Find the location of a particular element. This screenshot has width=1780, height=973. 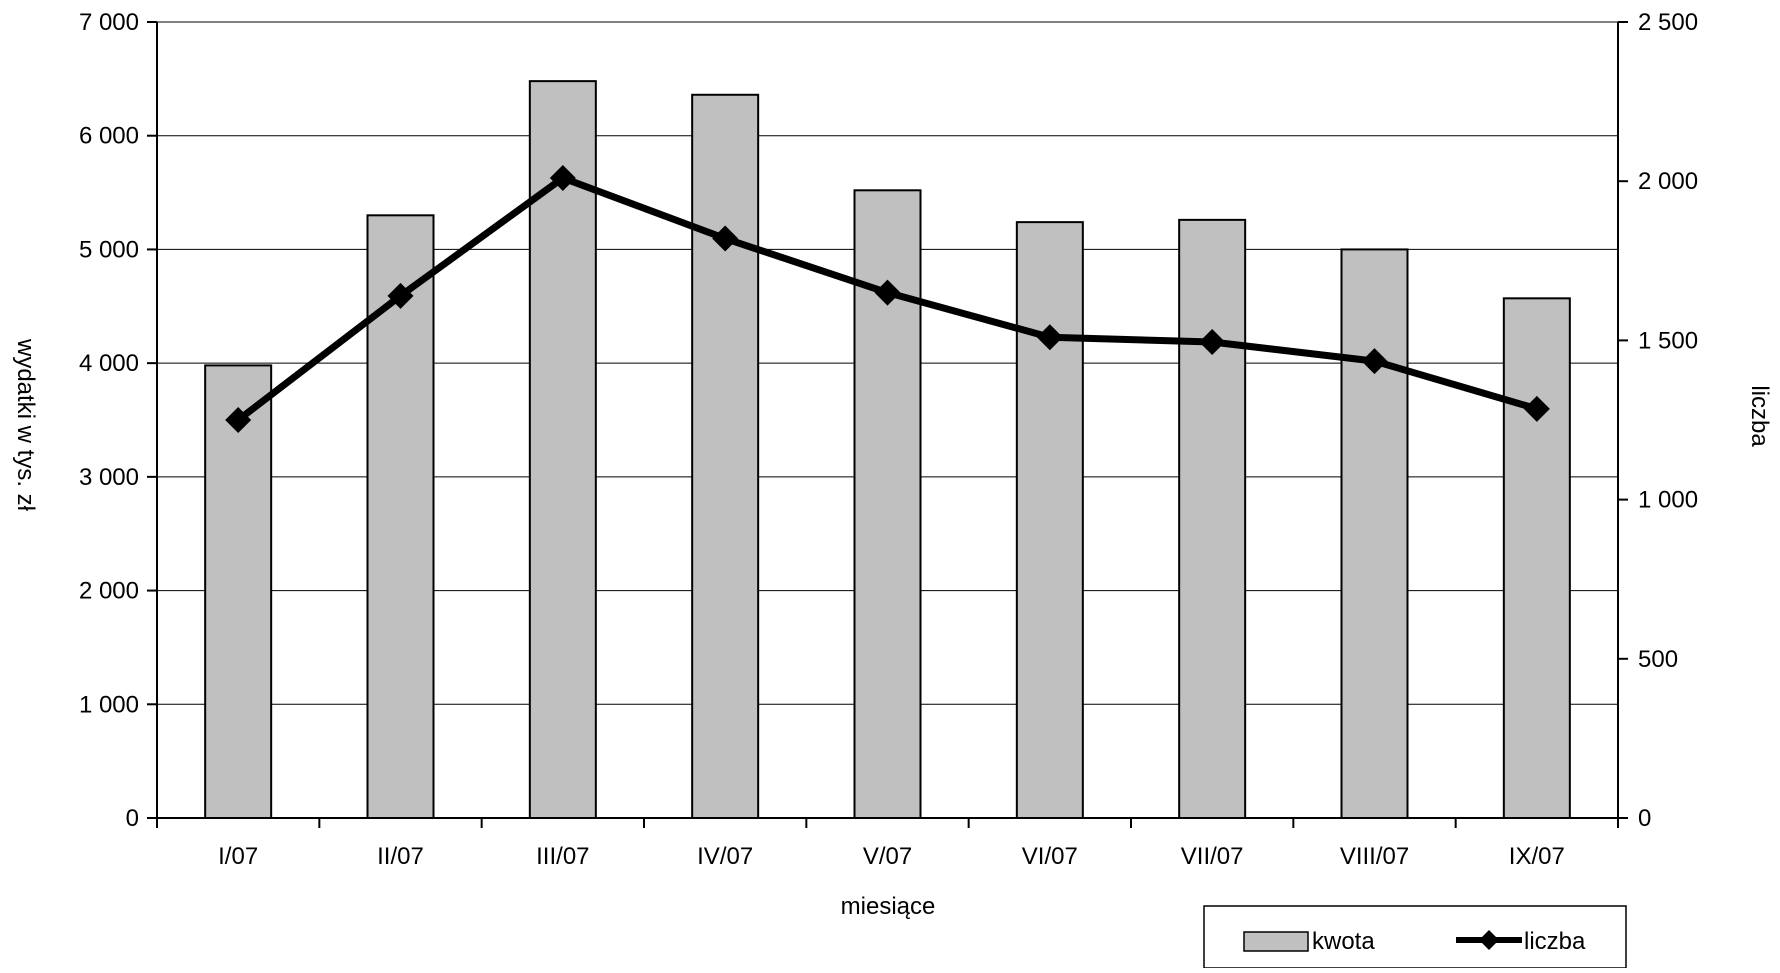

right-tick-label: 1 500 is located at coordinates (1668, 340).